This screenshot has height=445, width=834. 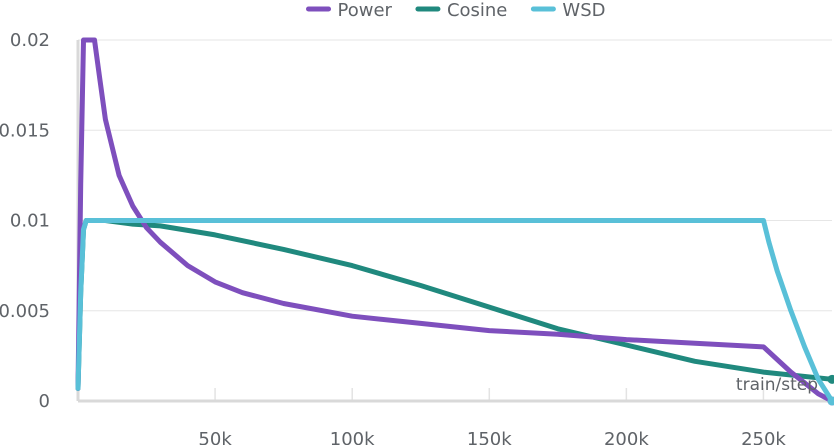 What do you see at coordinates (830, 401) in the screenshot?
I see `series-endpoint-wsd` at bounding box center [830, 401].